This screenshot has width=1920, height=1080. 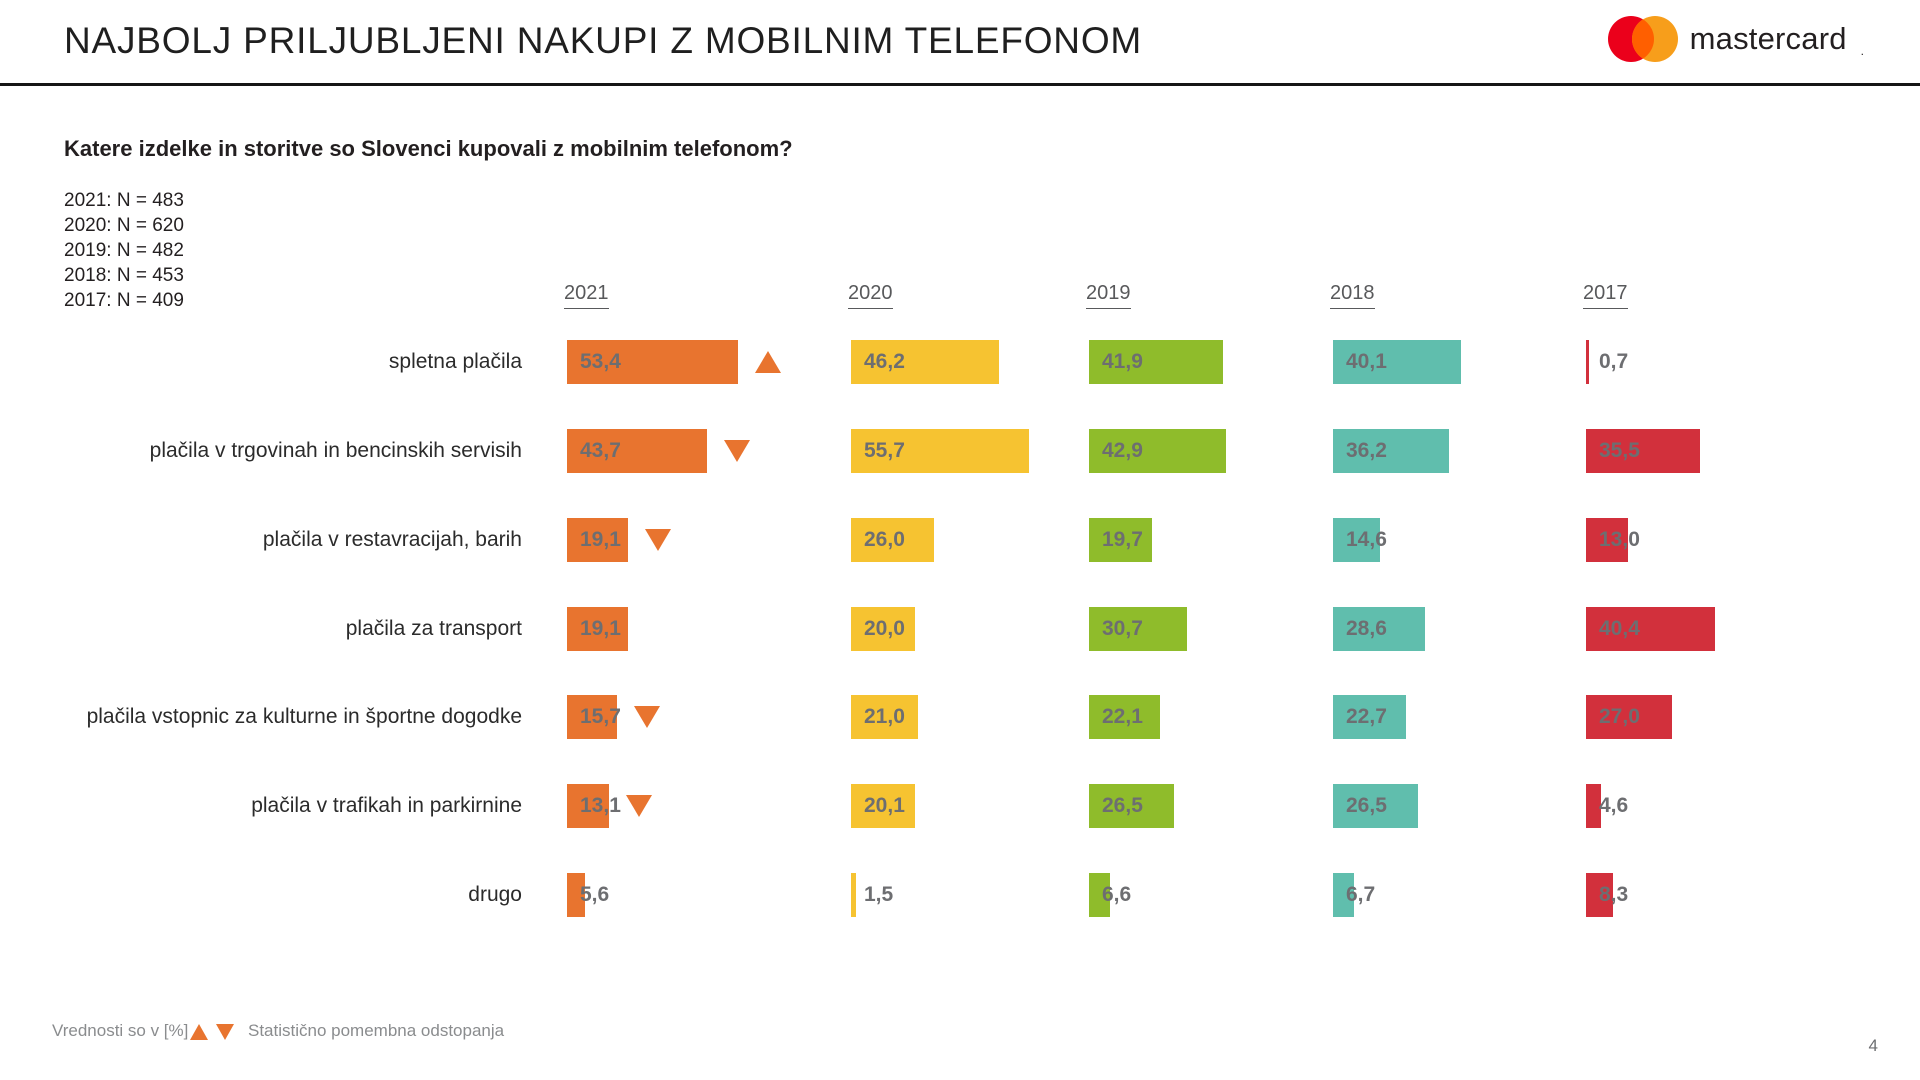 I want to click on significance-legend: Statistično pomembna odstopanja, so click(x=376, y=1030).